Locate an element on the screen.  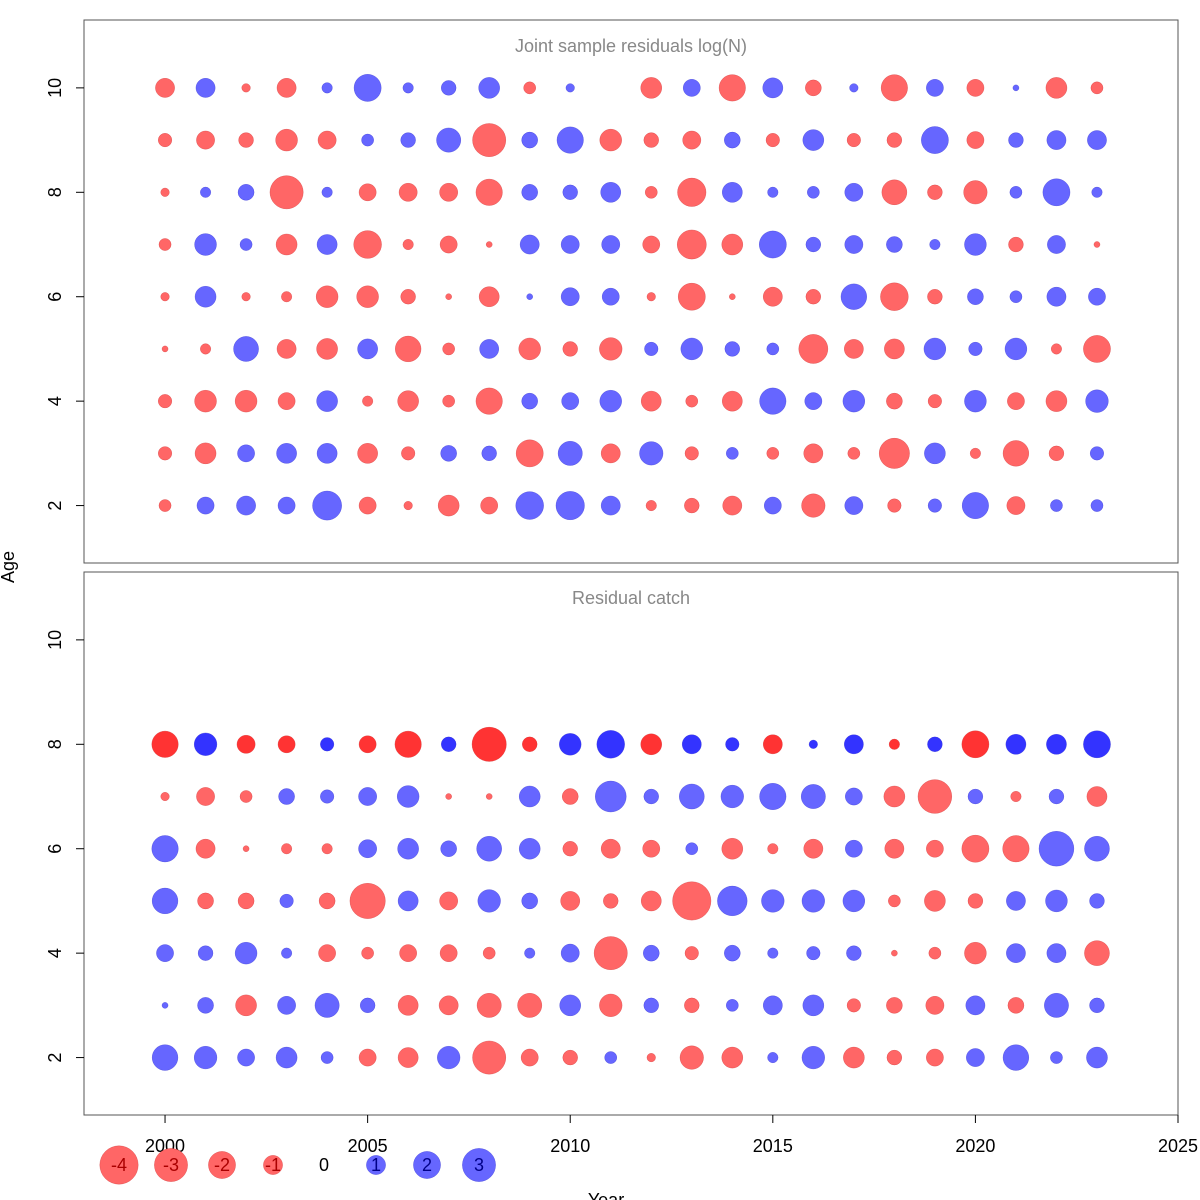
y-tick-label: 4 is located at coordinates (55, 953).